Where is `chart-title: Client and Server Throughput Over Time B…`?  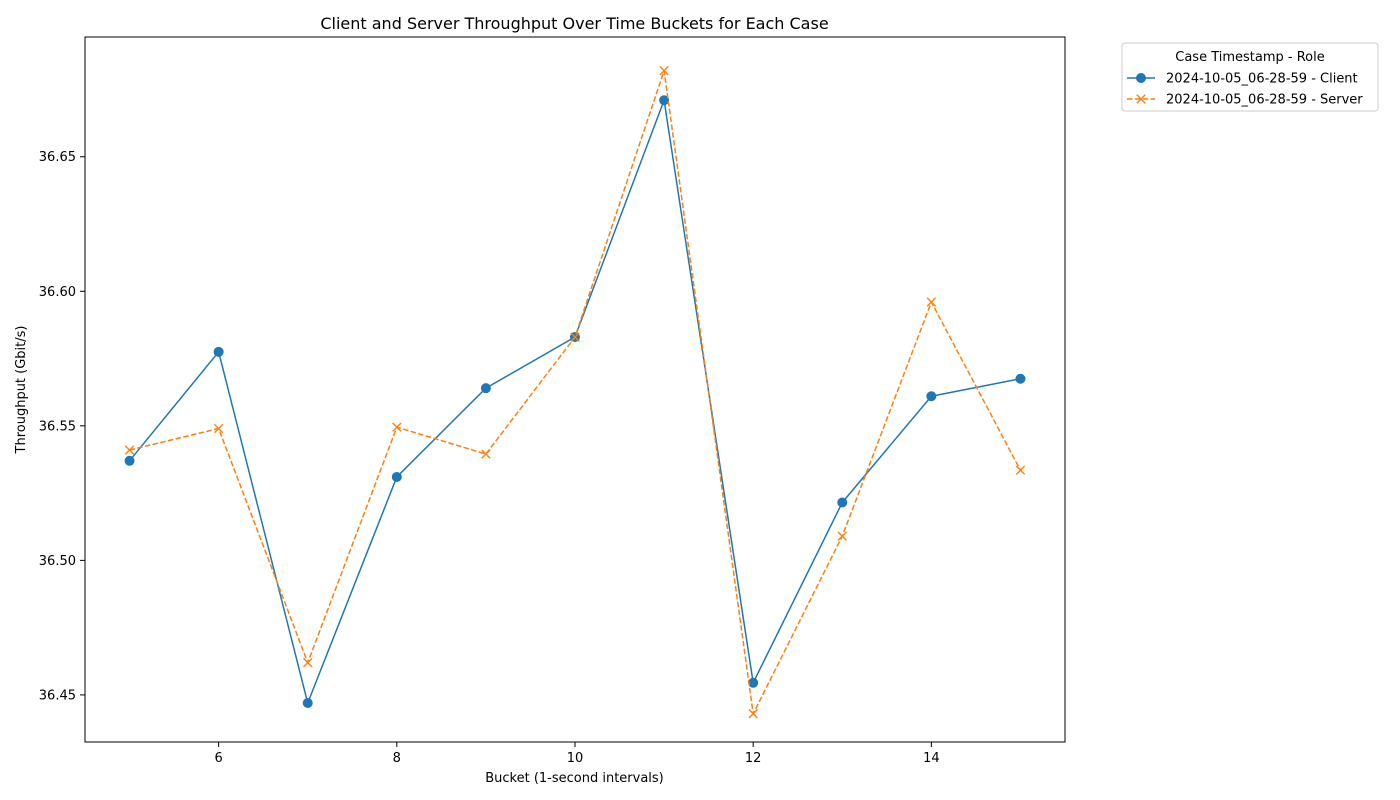 chart-title: Client and Server Throughput Over Time B… is located at coordinates (574, 23).